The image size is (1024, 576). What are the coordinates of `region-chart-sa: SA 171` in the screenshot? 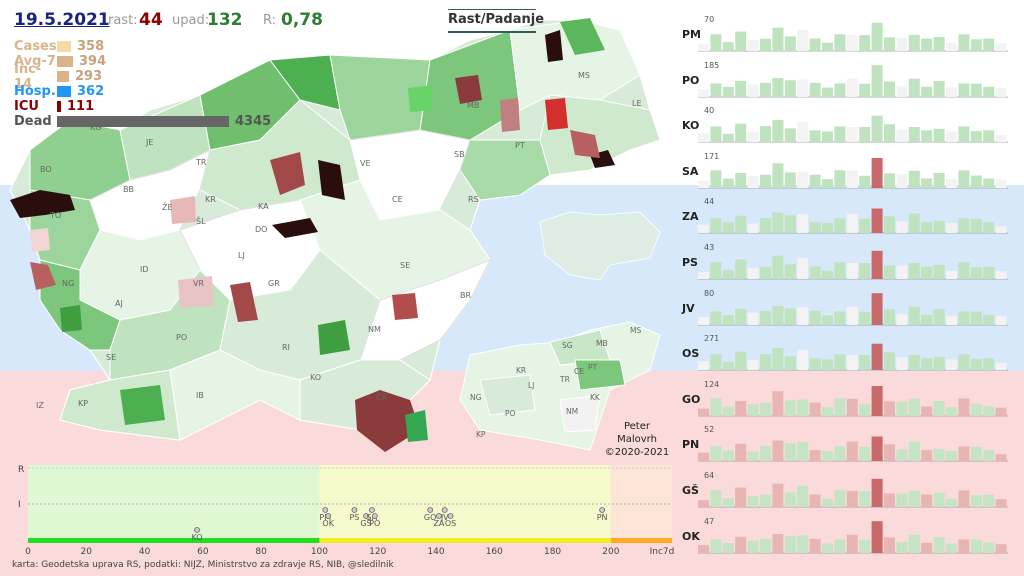 It's located at (845, 174).